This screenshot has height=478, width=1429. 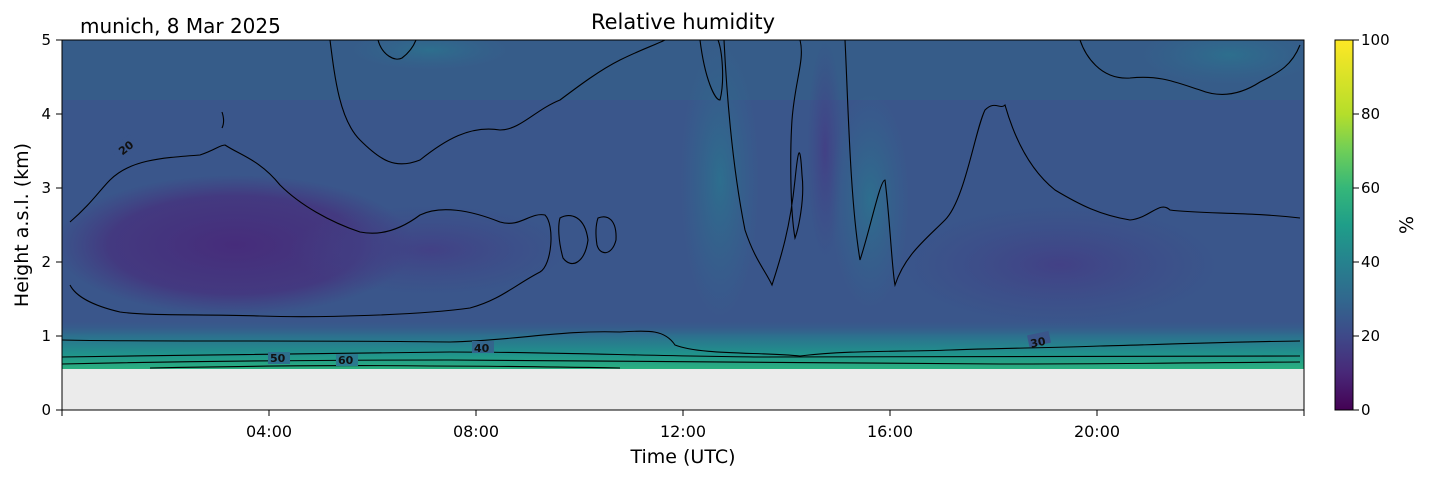 I want to click on contour-label-40: 40, so click(x=482, y=348).